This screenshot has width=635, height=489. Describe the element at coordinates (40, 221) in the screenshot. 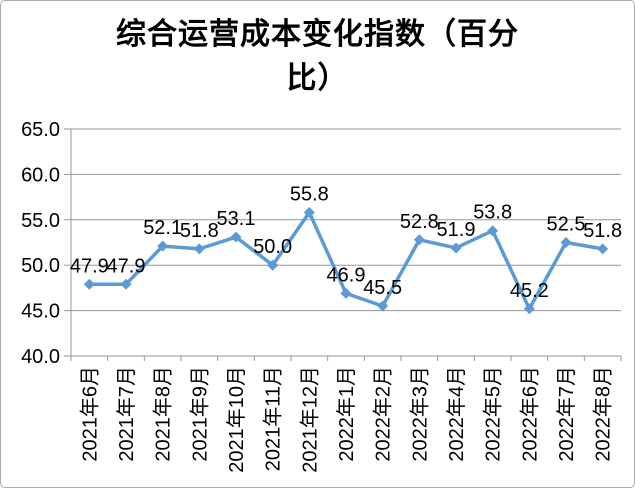

I see `y-axis-label: 55.0` at that location.